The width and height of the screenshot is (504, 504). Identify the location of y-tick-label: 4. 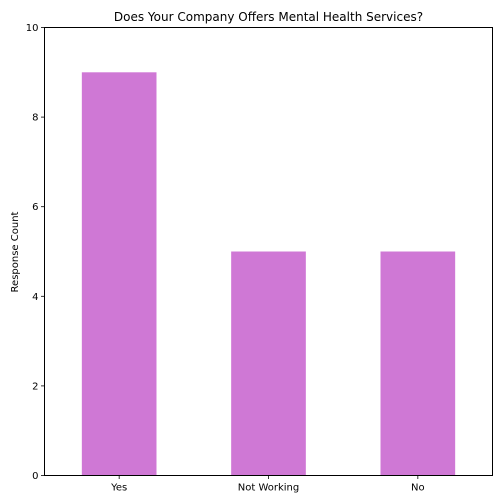
(35, 297).